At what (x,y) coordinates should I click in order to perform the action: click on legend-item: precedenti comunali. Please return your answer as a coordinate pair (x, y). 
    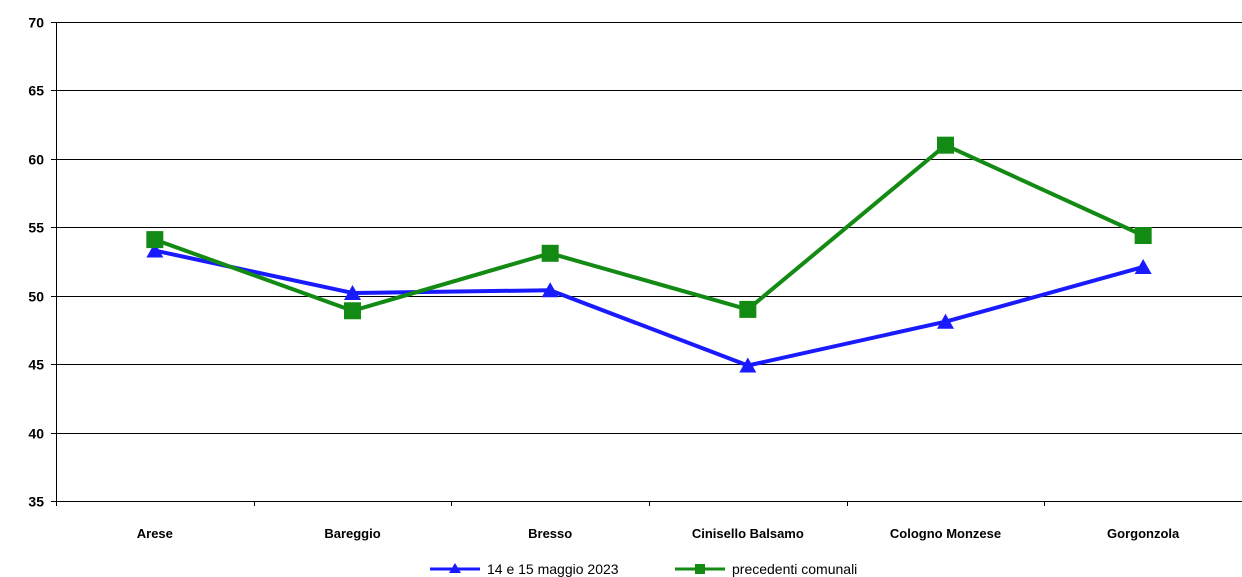
    Looking at the image, I should click on (766, 569).